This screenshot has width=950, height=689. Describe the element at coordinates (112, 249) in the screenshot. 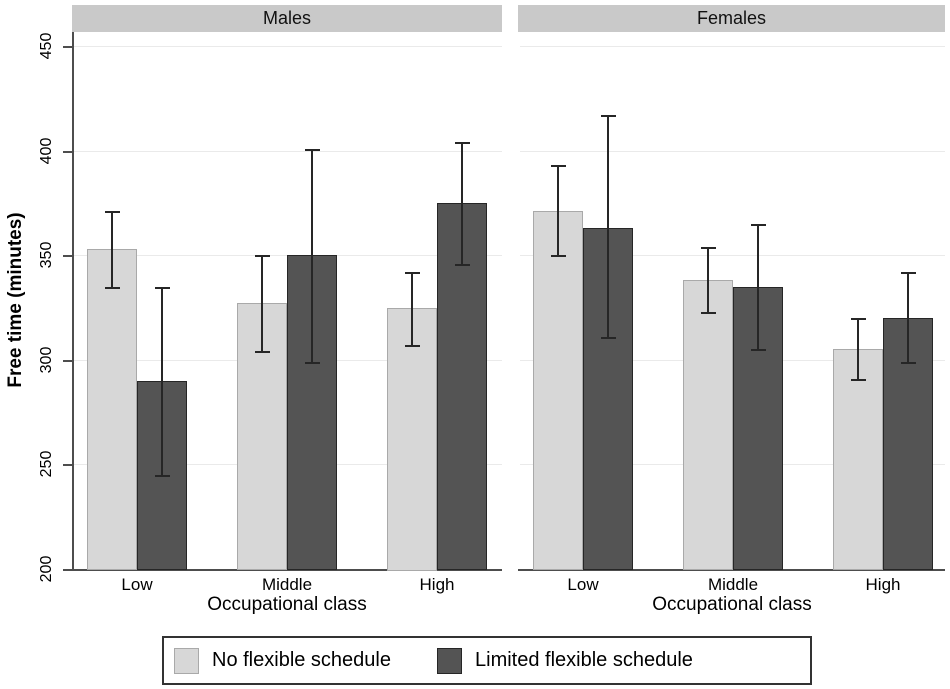

I see `error-bar-males-low-no-flexible-schedule` at that location.